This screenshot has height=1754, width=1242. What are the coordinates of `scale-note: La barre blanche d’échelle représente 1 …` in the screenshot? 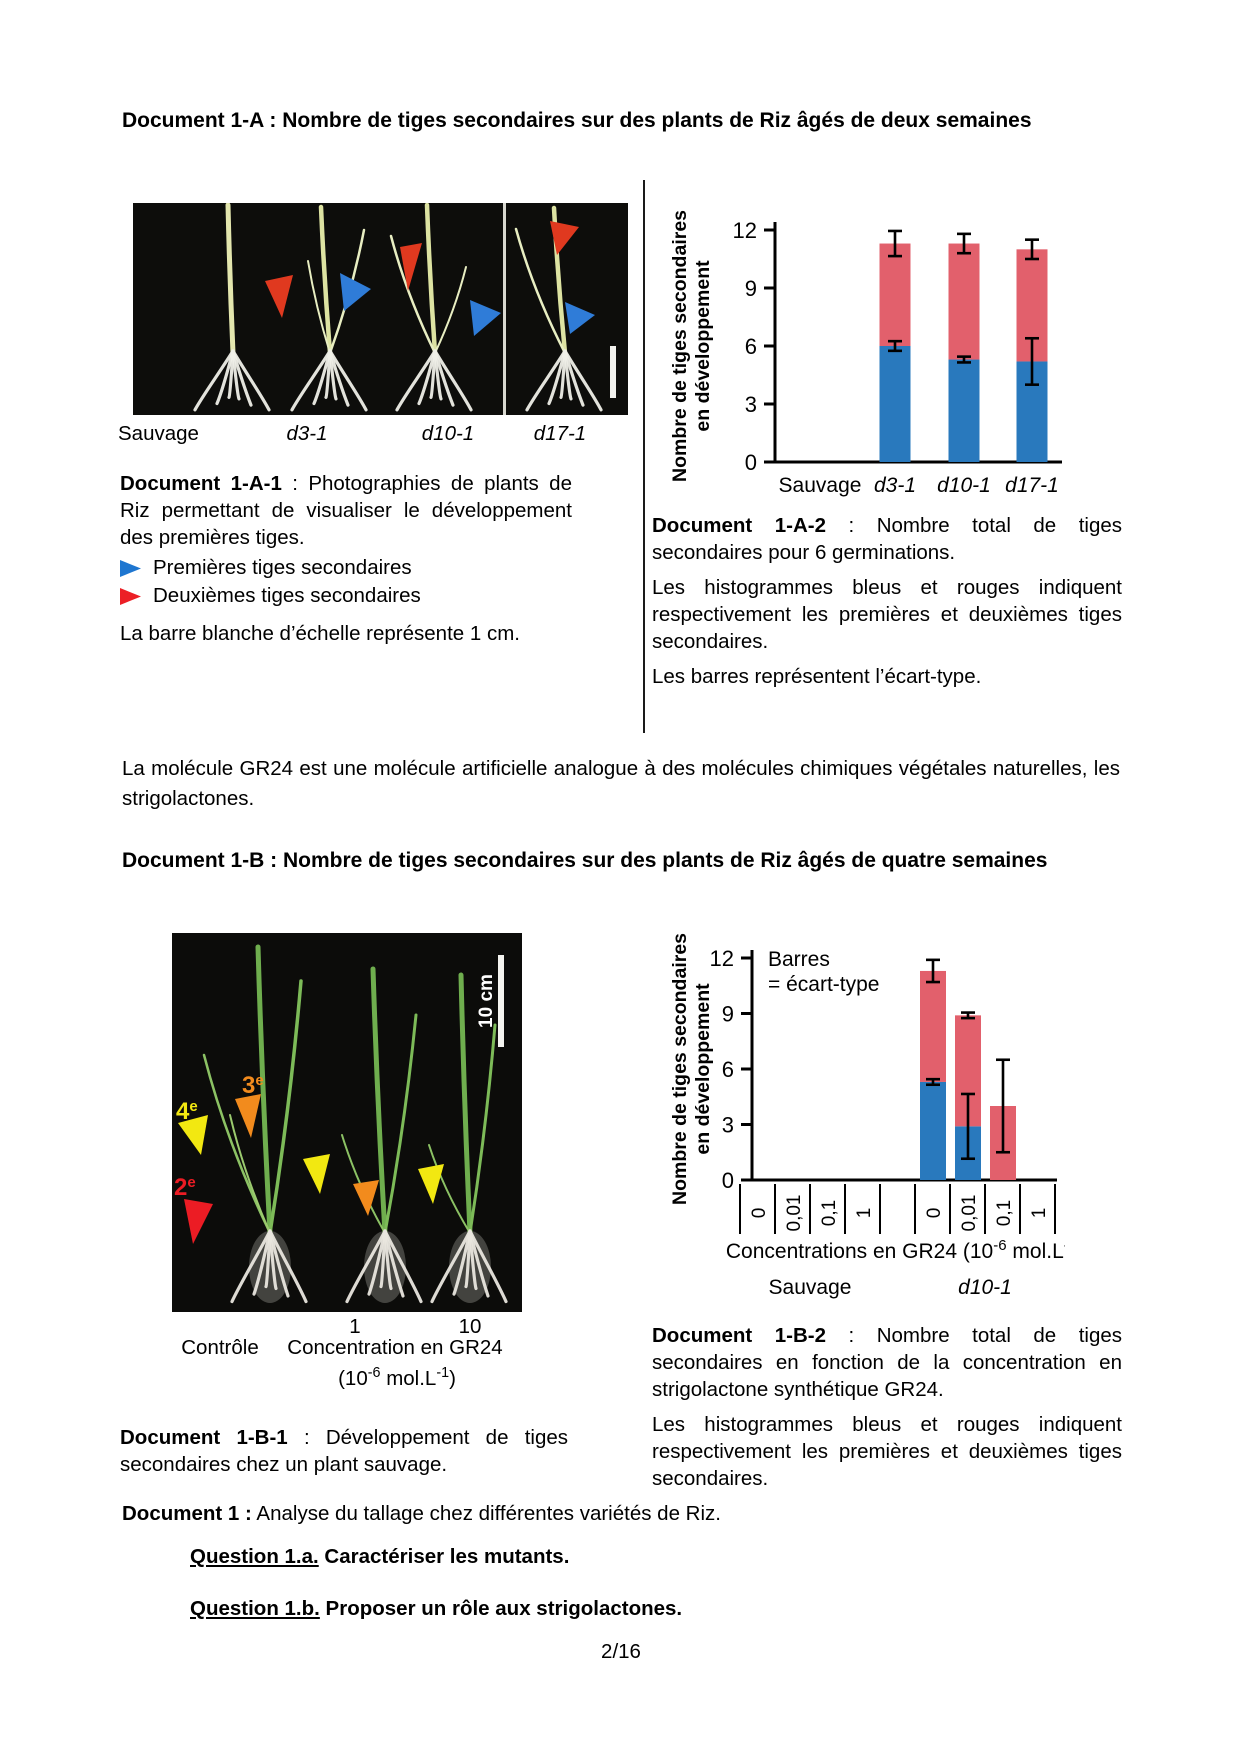 It's located at (320, 633).